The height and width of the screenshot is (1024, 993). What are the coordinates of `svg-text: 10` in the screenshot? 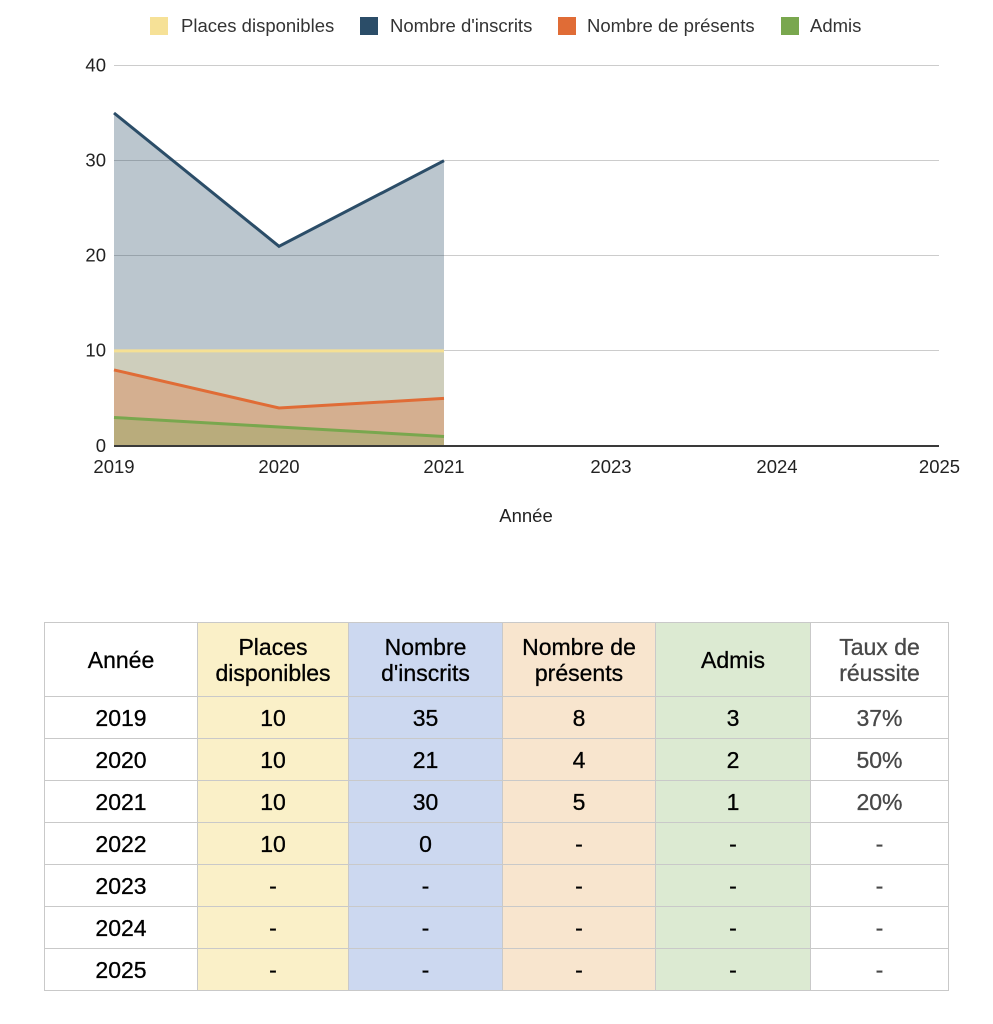 It's located at (95, 350).